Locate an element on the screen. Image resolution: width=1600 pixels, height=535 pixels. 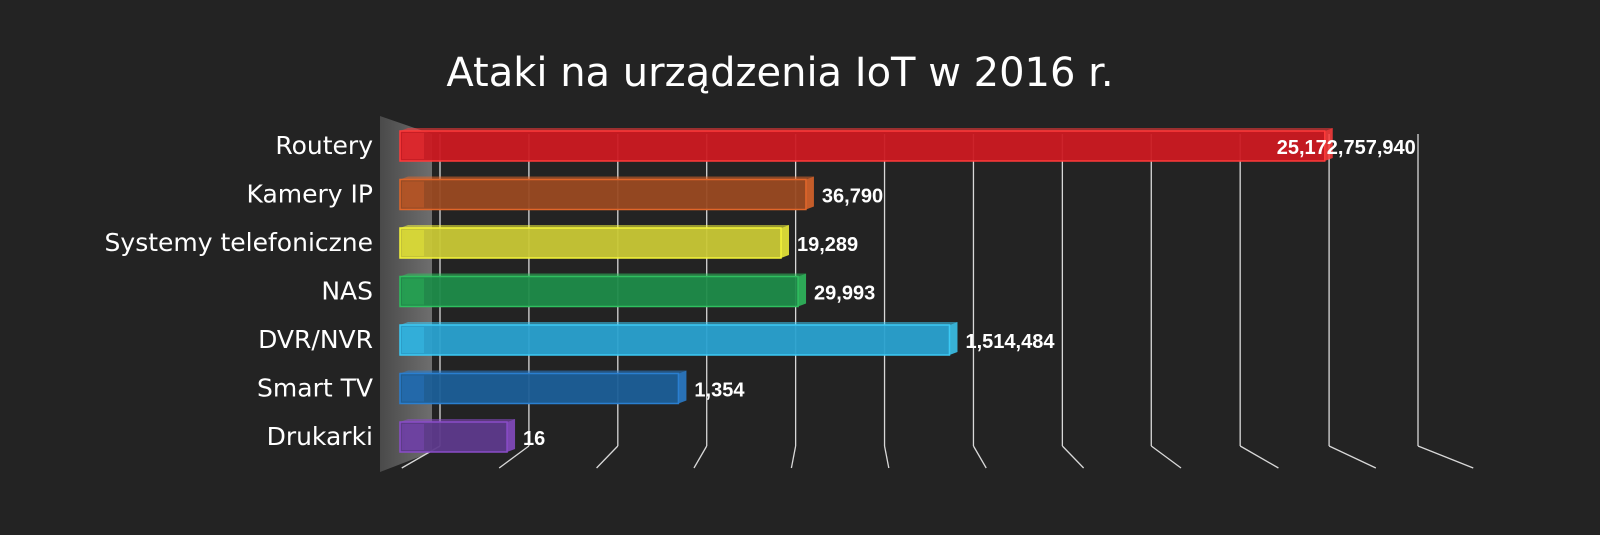
value-label: 1,514,484 is located at coordinates (1010, 342).